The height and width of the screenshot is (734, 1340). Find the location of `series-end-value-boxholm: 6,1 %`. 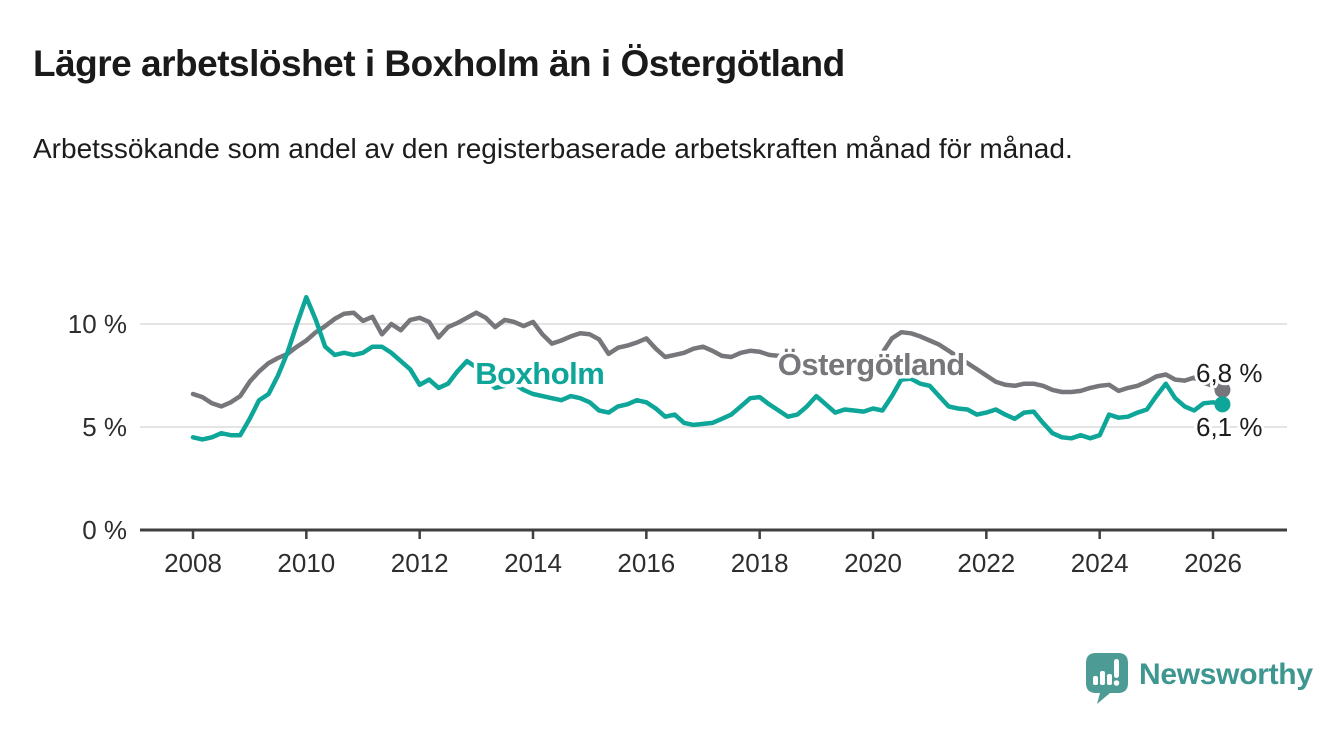

series-end-value-boxholm: 6,1 % is located at coordinates (1229, 427).